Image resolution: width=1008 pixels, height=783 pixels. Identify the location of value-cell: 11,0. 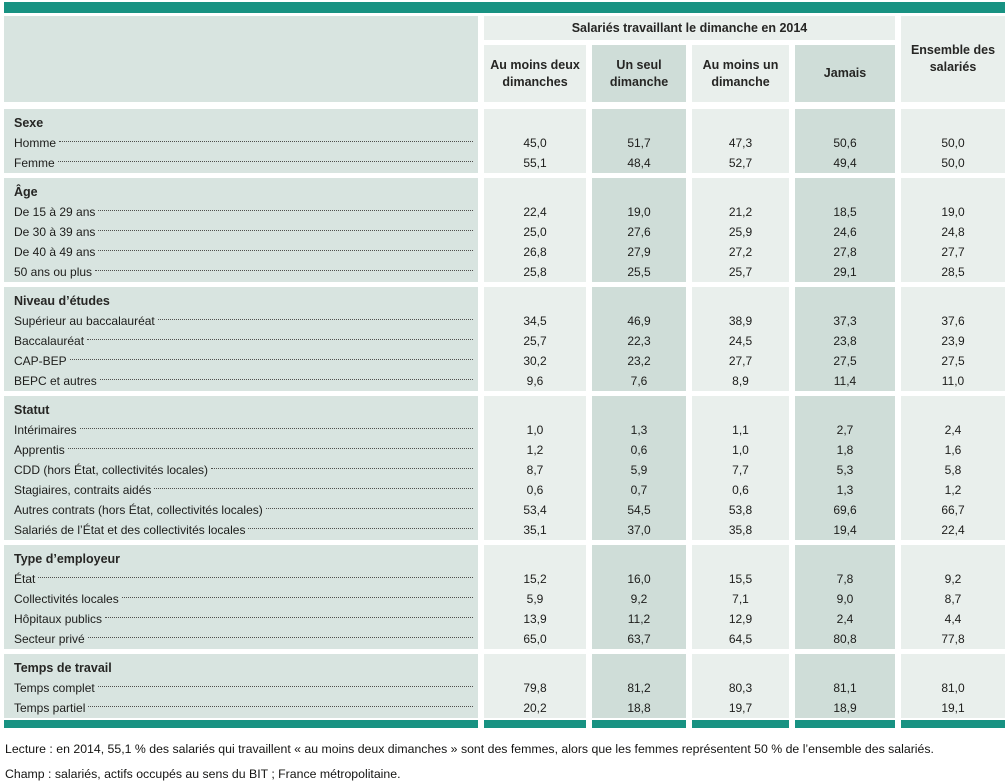
(953, 381).